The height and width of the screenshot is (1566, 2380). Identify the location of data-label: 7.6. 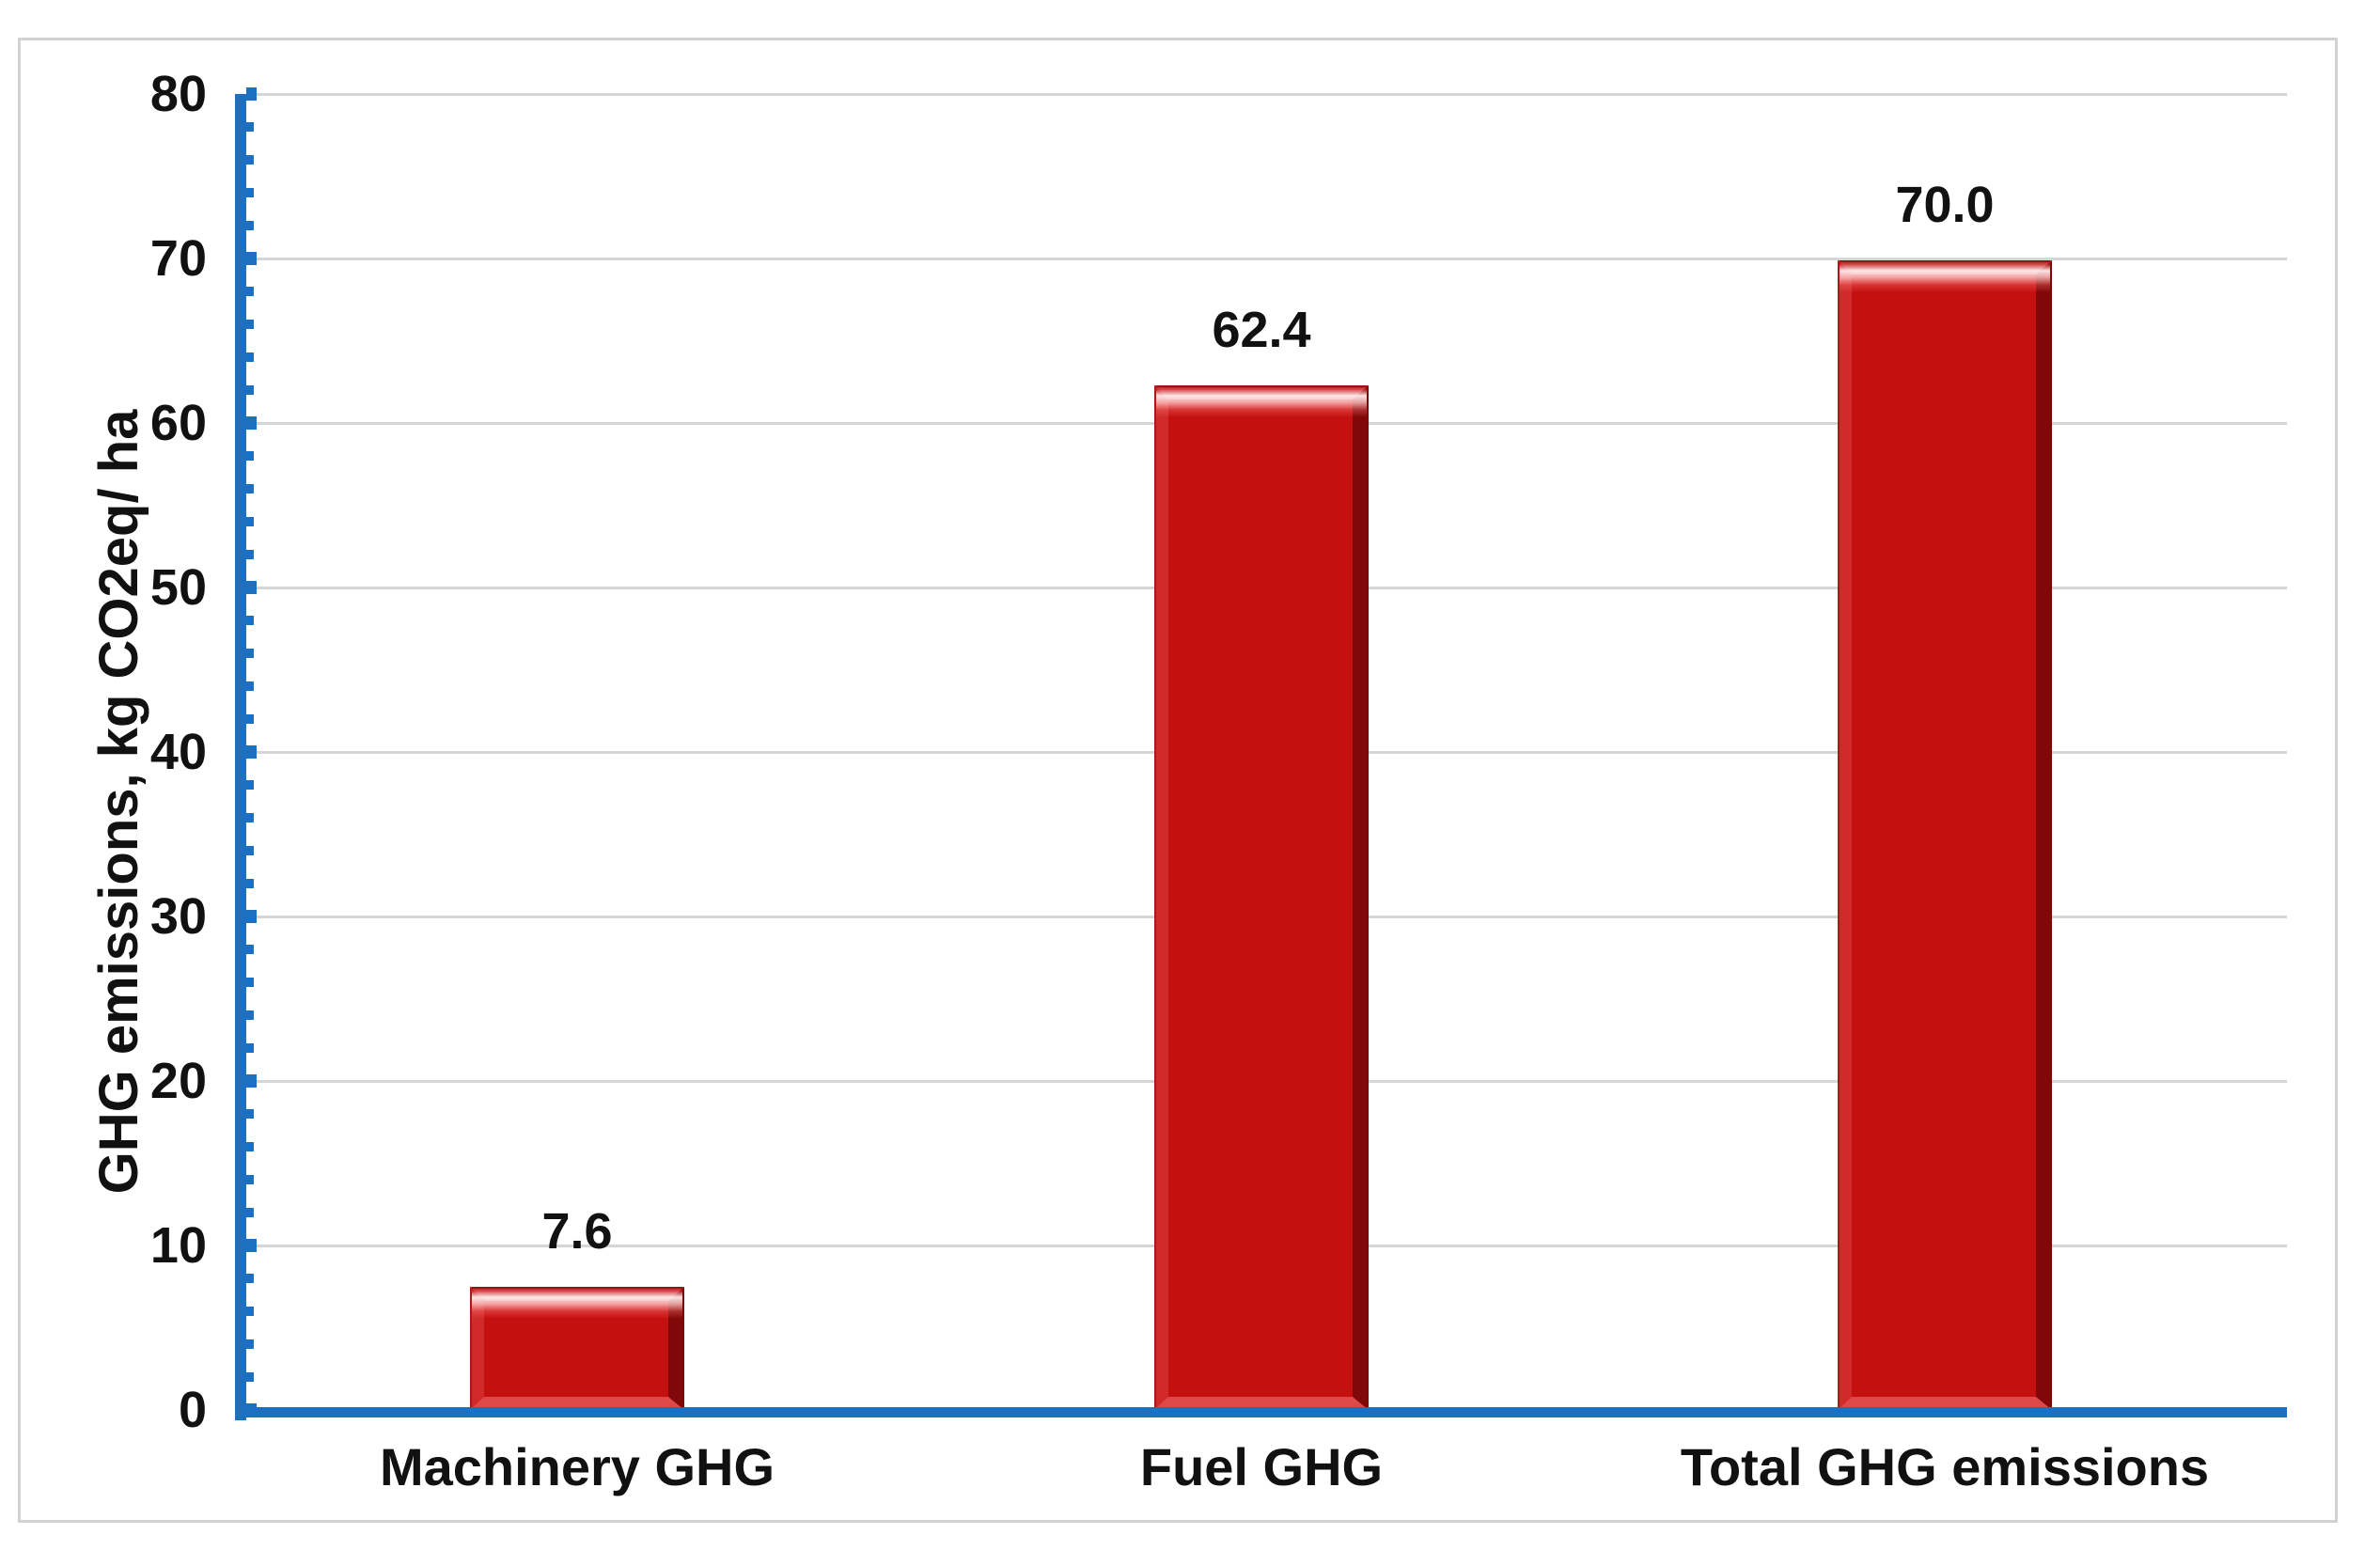
(577, 1231).